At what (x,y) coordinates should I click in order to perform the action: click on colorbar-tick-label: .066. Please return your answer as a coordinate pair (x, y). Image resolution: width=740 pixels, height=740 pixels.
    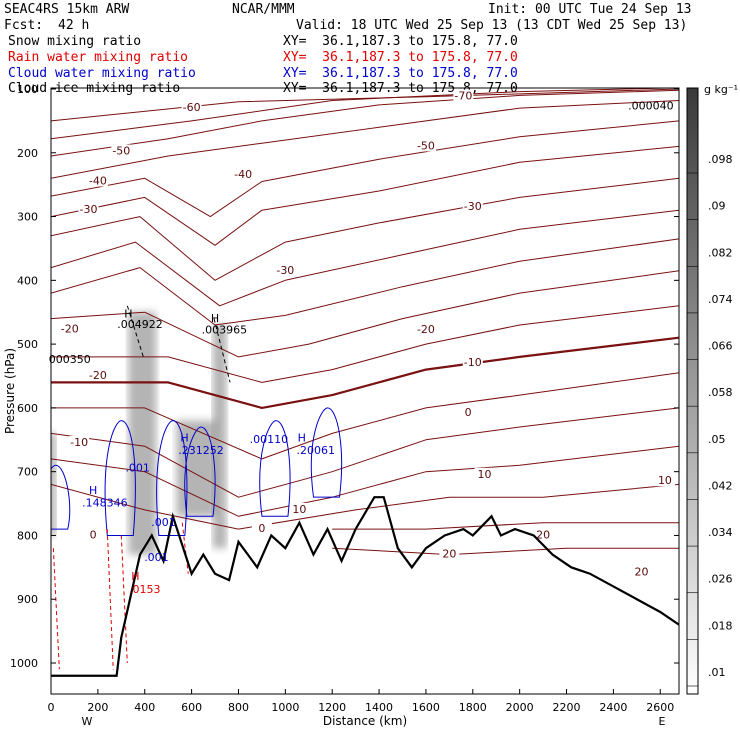
    Looking at the image, I should click on (720, 346).